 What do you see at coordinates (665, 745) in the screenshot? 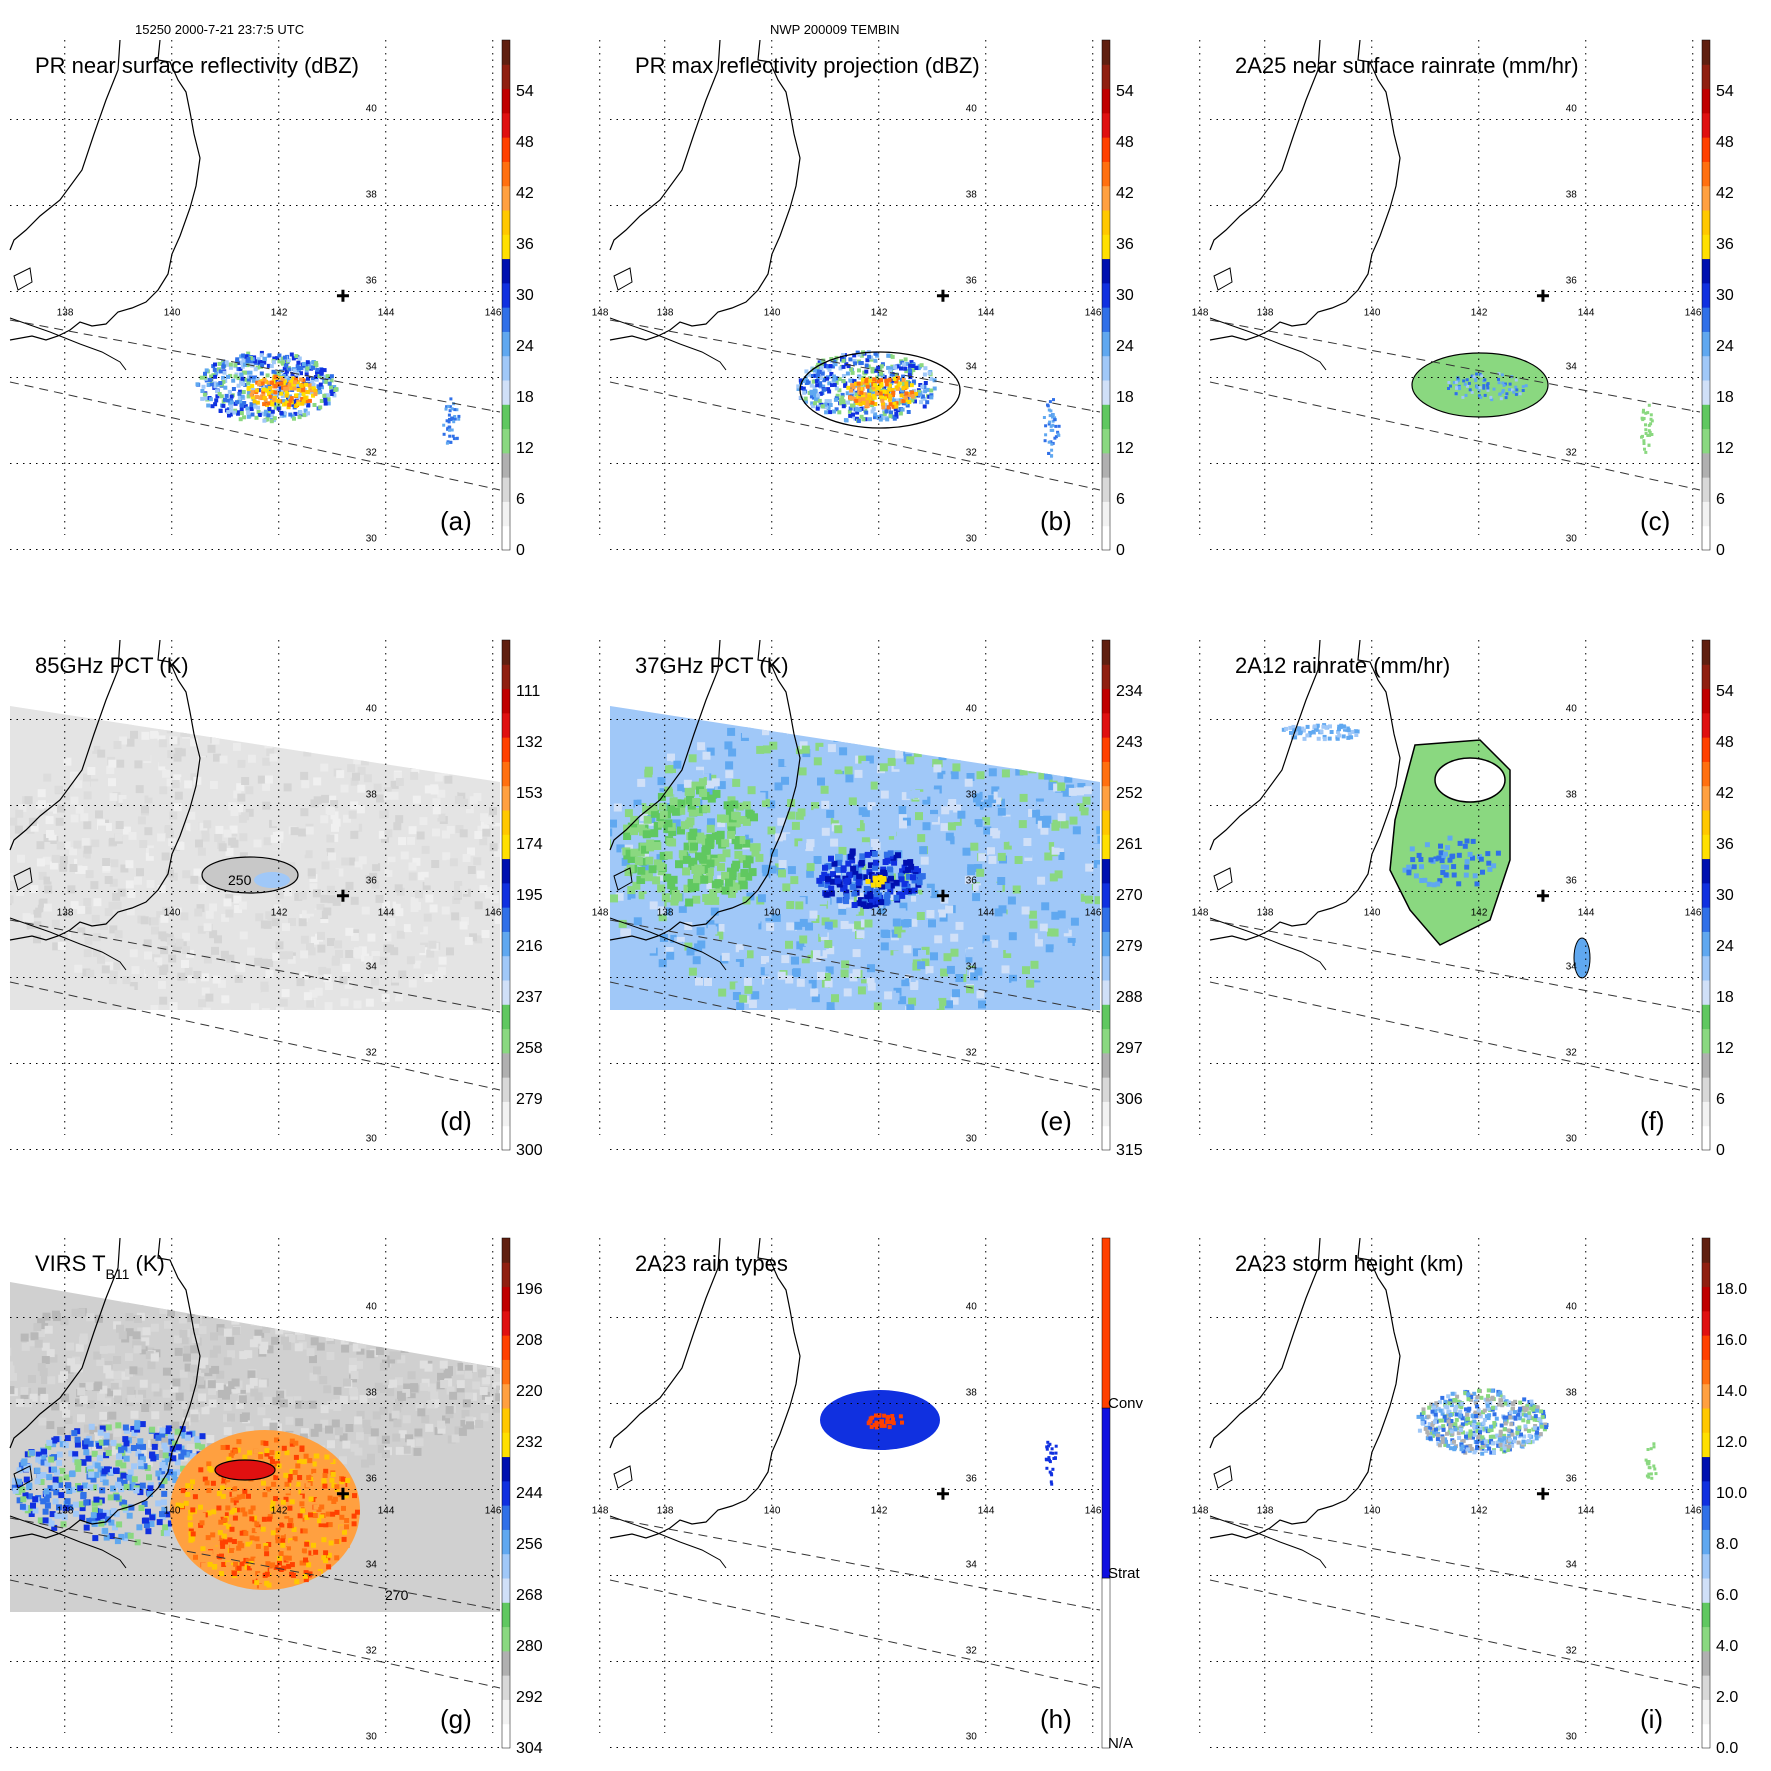
I see `coastline` at bounding box center [665, 745].